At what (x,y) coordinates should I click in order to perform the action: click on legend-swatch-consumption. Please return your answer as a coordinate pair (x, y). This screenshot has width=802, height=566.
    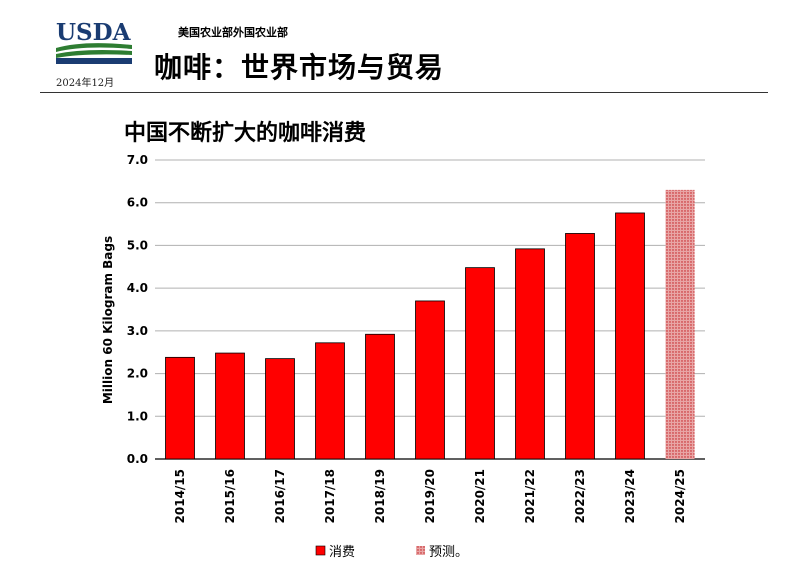
    Looking at the image, I should click on (320, 550).